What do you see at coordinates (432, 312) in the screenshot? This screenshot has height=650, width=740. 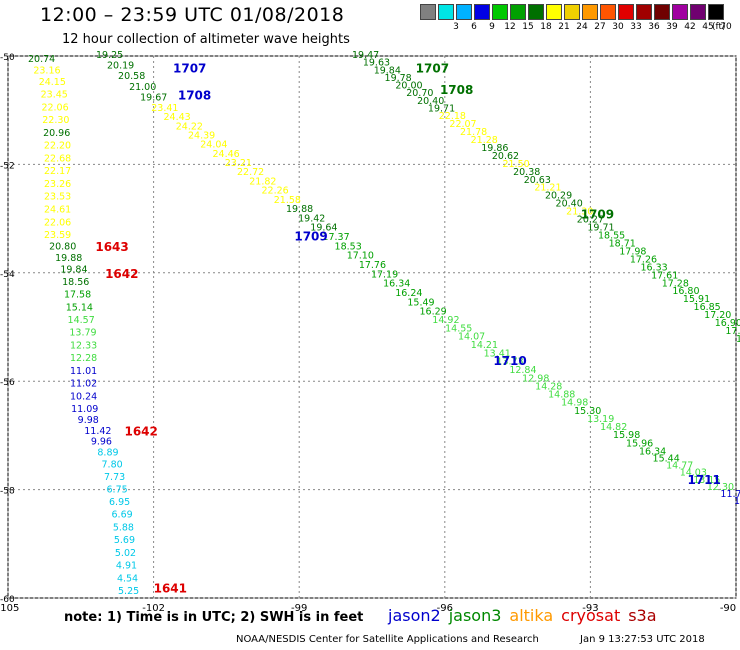 I see `wave-height-value: 16.29` at bounding box center [432, 312].